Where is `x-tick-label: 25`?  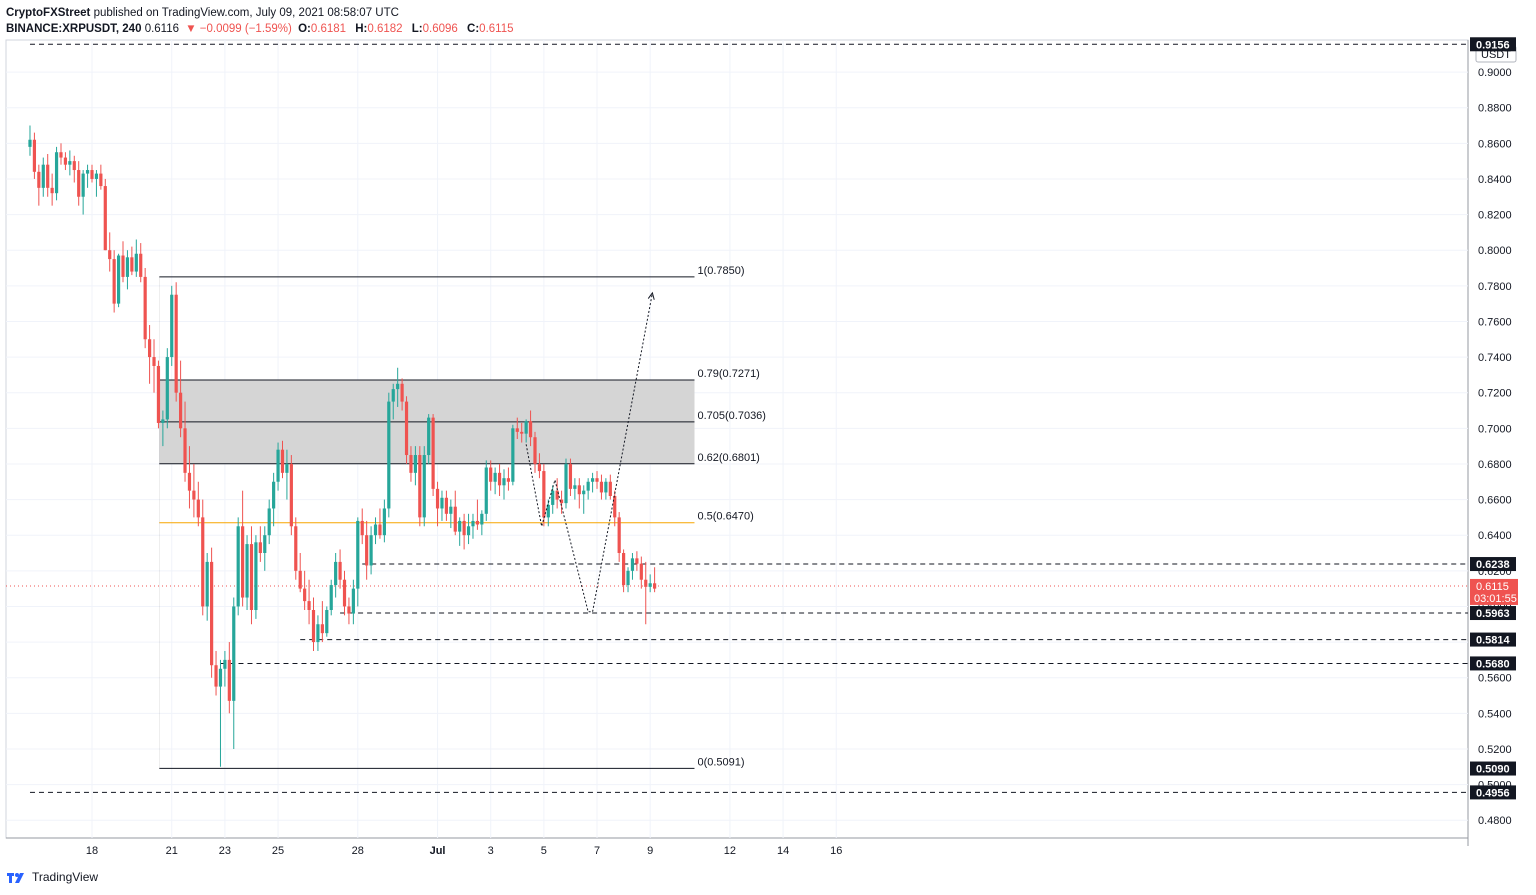
x-tick-label: 25 is located at coordinates (278, 851).